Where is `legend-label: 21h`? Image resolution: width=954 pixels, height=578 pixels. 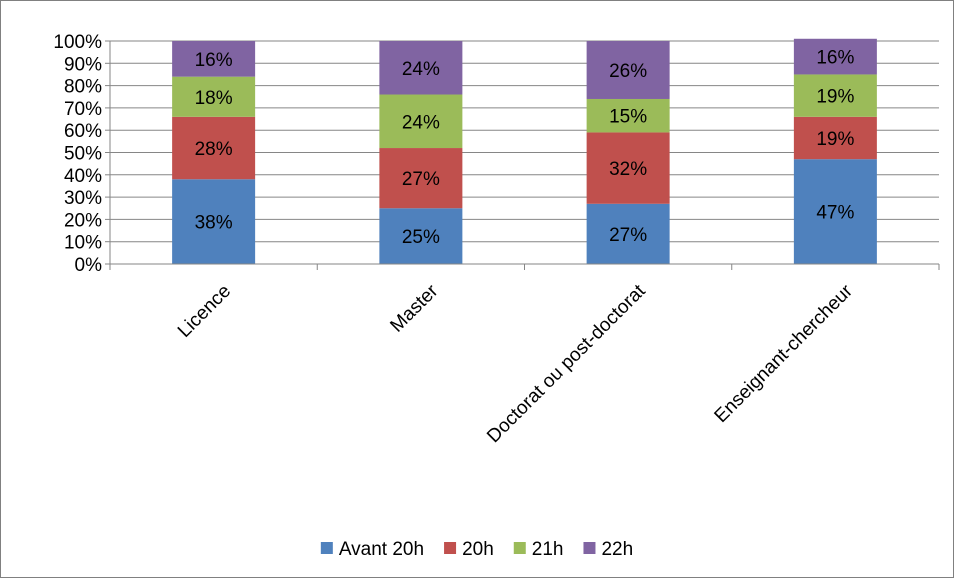 legend-label: 21h is located at coordinates (548, 549).